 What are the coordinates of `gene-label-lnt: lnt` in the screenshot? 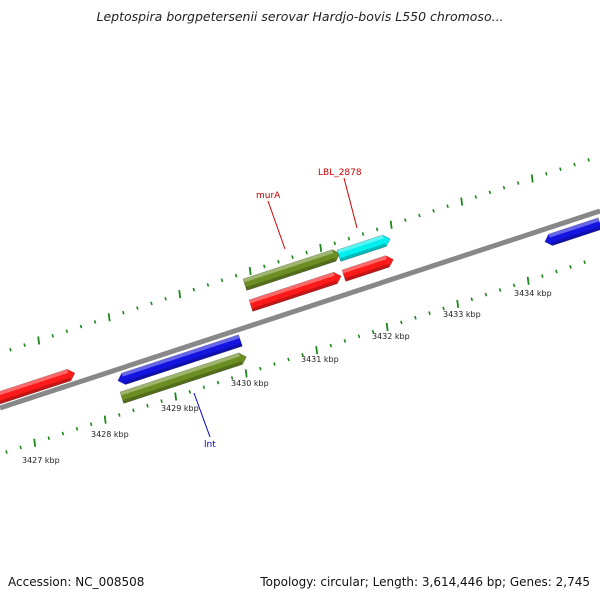 It's located at (210, 445).